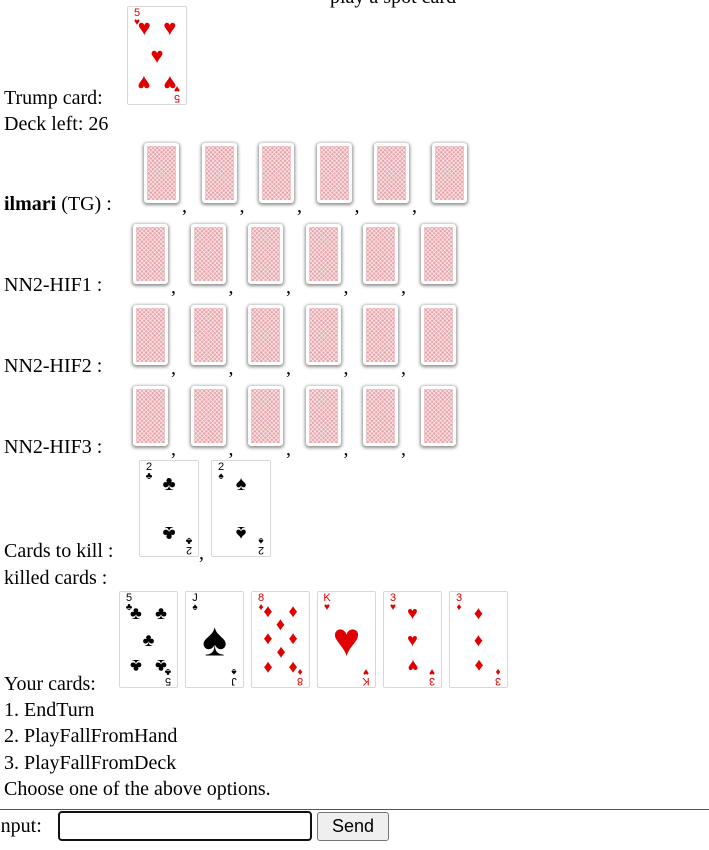 The height and width of the screenshot is (850, 709). I want to click on header-text: play a spot card, so click(393, 4).